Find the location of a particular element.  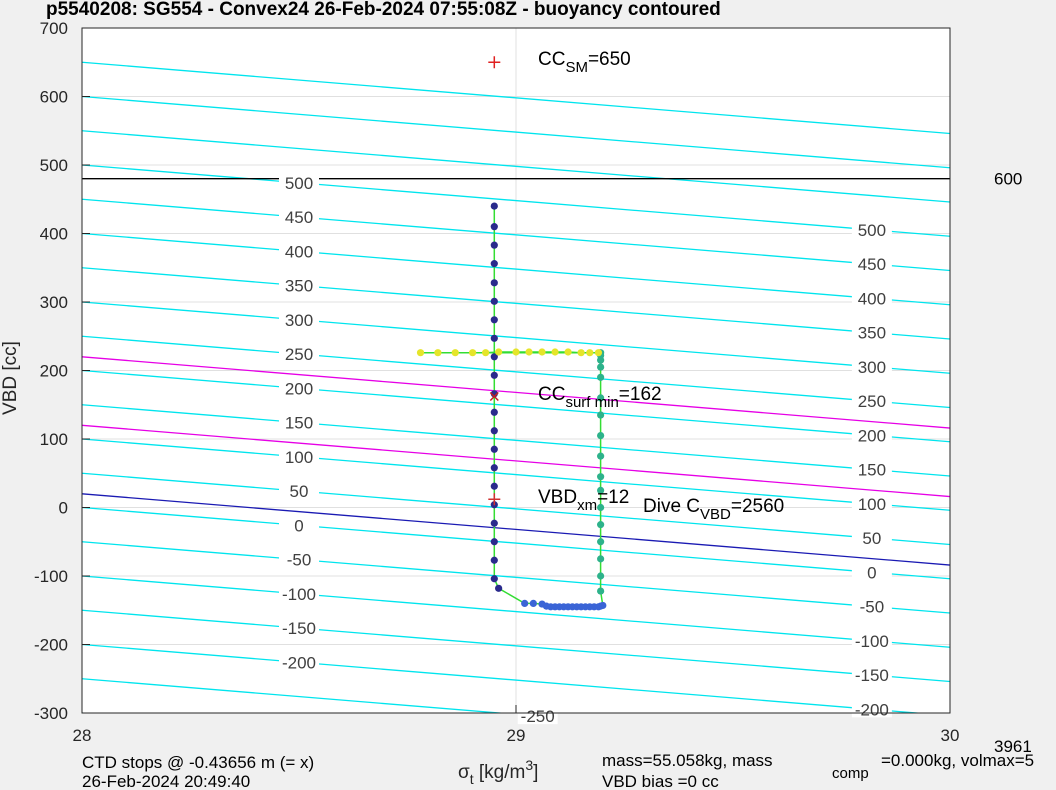

annotation-dive_c_vbd: Dive CVBD=2560 is located at coordinates (713, 509).